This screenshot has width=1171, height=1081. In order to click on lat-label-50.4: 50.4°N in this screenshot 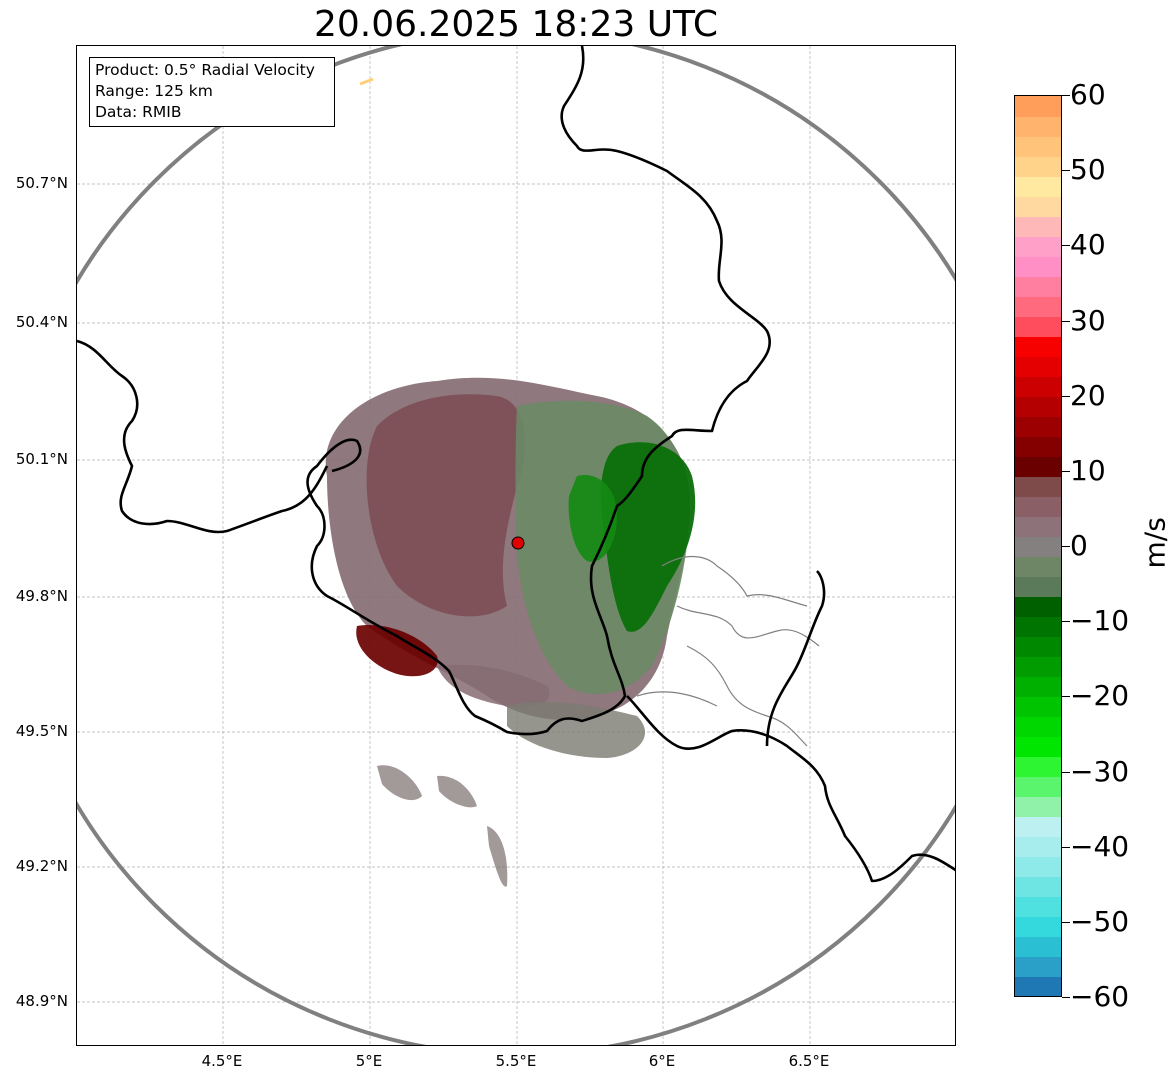, I will do `click(41, 322)`.